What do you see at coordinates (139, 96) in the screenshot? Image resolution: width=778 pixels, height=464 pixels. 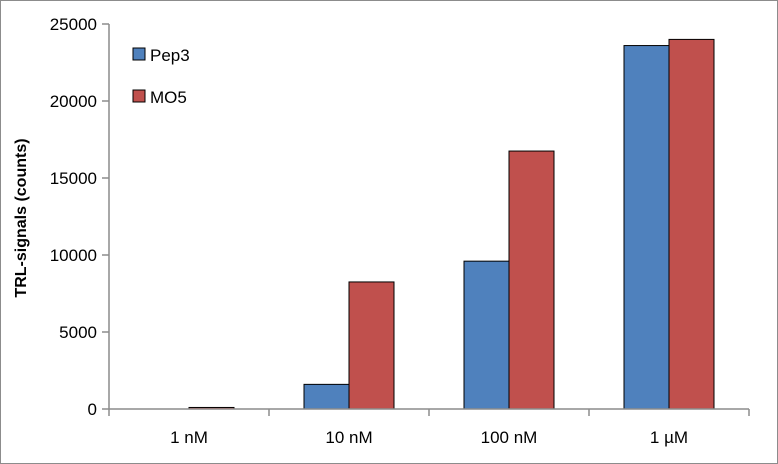 I see `legend-swatch-mo5` at bounding box center [139, 96].